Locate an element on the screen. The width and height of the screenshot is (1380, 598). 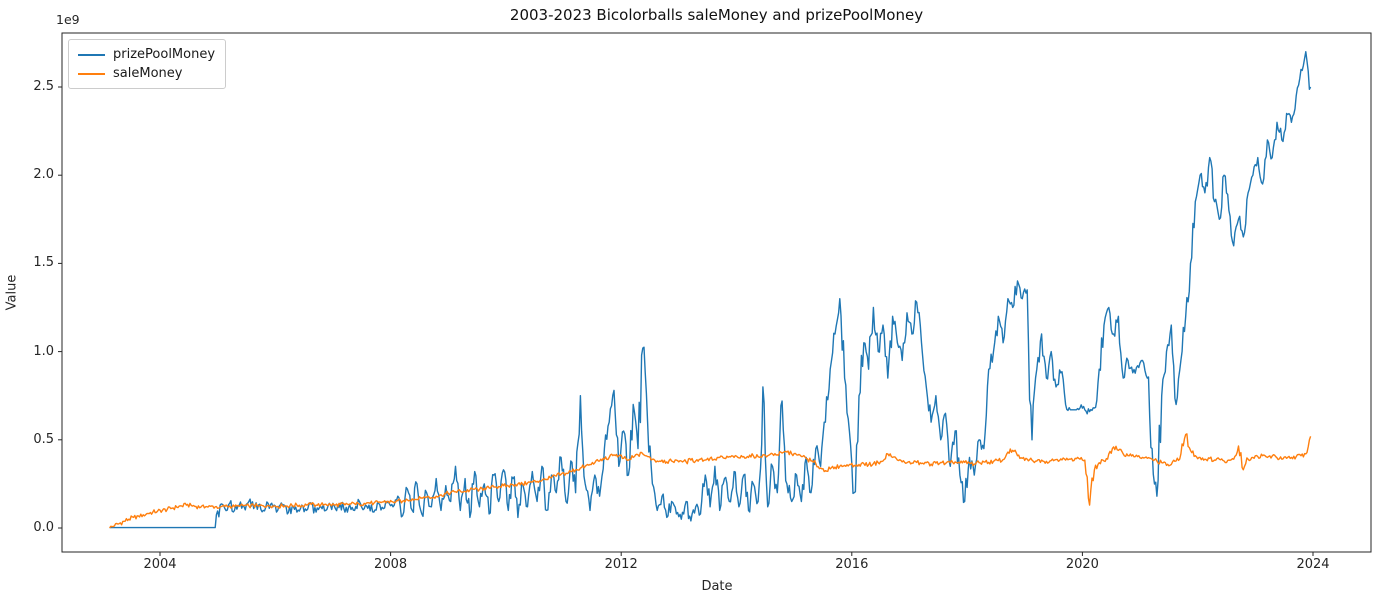
x-axis-label: Date is located at coordinates (717, 586).